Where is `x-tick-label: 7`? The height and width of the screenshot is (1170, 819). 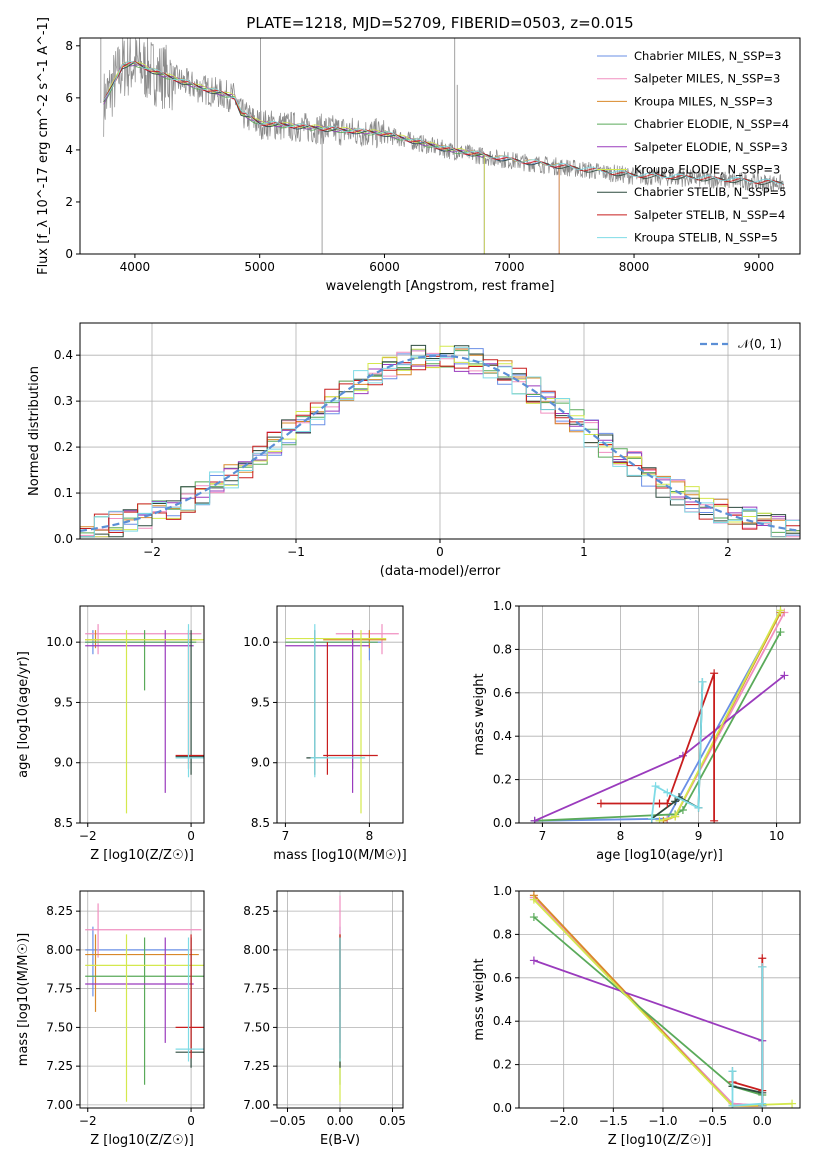
x-tick-label: 7 is located at coordinates (286, 836).